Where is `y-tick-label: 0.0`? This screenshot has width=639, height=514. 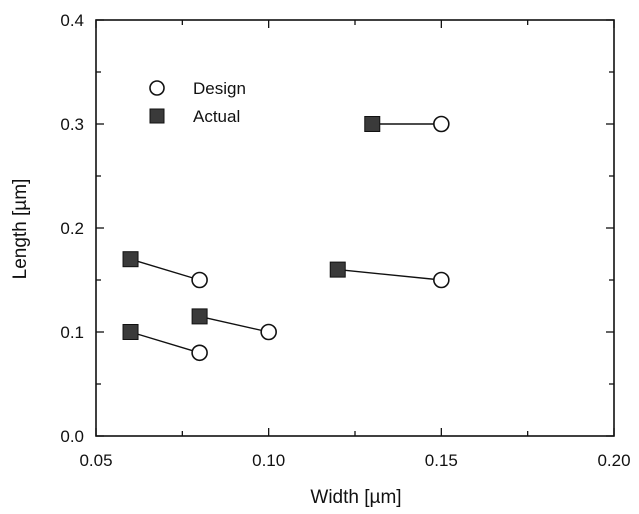 y-tick-label: 0.0 is located at coordinates (72, 436).